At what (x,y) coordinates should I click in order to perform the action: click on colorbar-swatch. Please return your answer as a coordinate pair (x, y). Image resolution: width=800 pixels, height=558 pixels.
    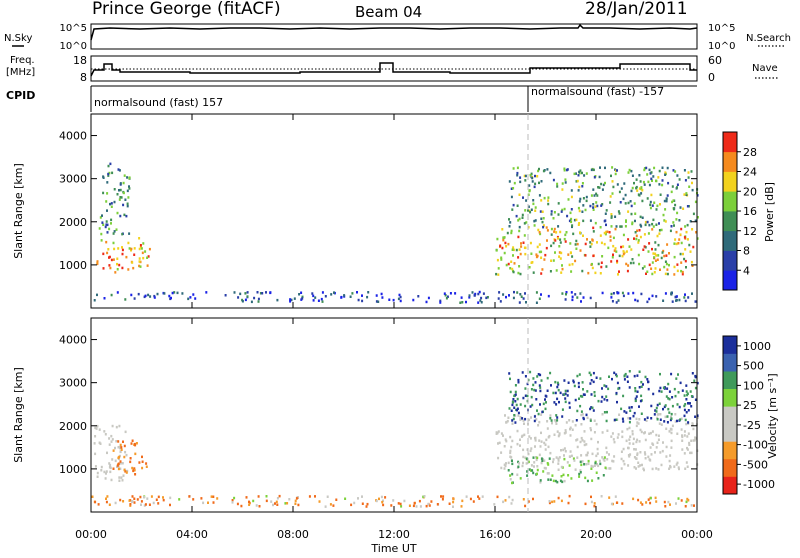
    Looking at the image, I should click on (730, 181).